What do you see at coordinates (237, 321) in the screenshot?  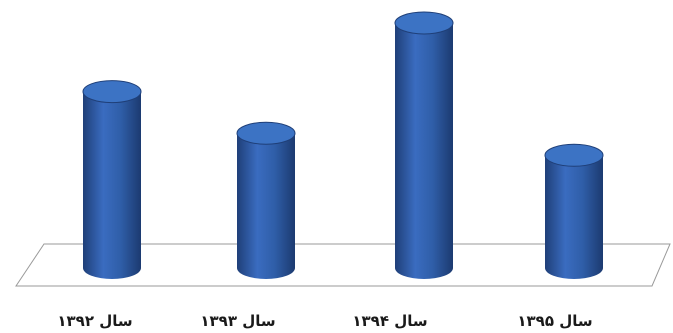 I see `tick-label-1: سال ۱۳۹۳` at bounding box center [237, 321].